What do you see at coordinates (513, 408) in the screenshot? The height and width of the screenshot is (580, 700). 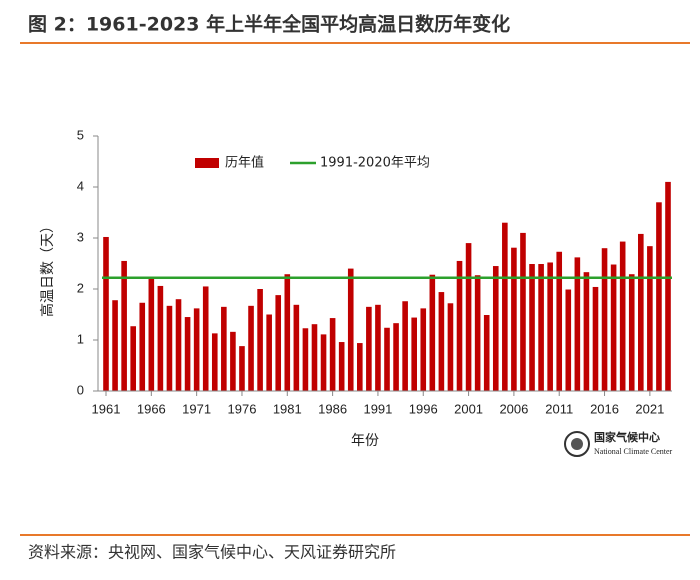 I see `x-tick-label: 2006` at bounding box center [513, 408].